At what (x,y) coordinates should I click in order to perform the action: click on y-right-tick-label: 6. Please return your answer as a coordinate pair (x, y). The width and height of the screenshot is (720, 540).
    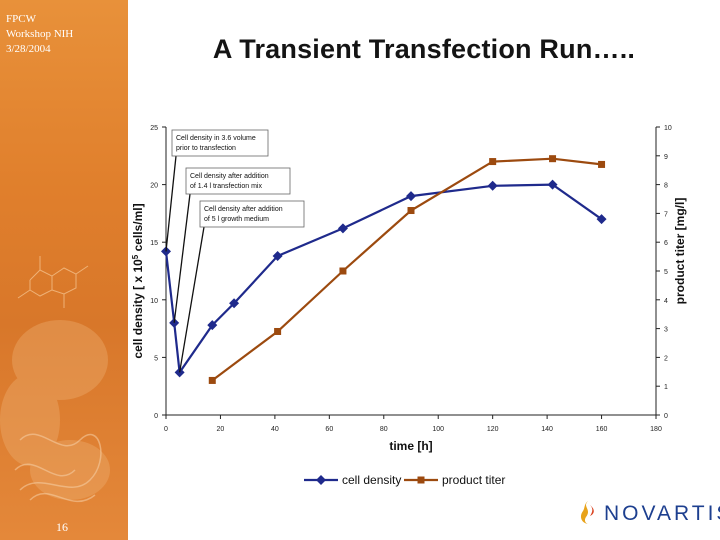
    Looking at the image, I should click on (666, 243).